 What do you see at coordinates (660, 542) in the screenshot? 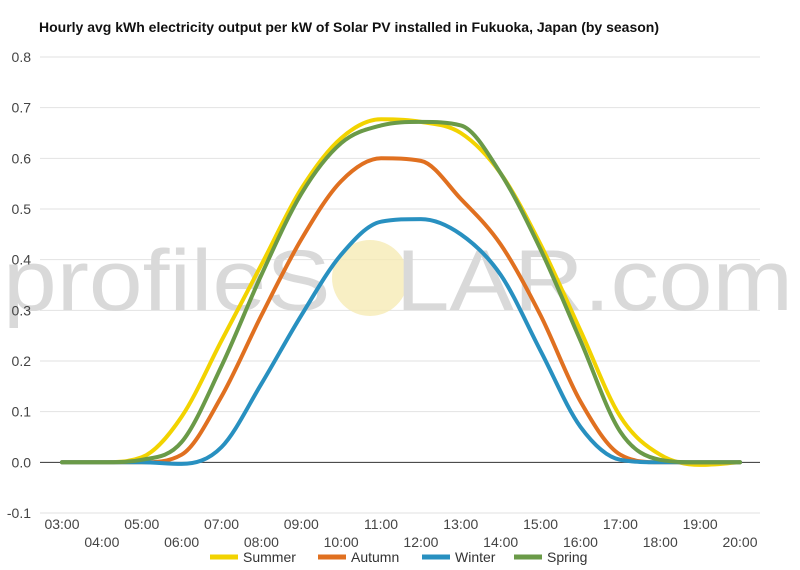
I see `x-tick-label: 18:00` at bounding box center [660, 542].